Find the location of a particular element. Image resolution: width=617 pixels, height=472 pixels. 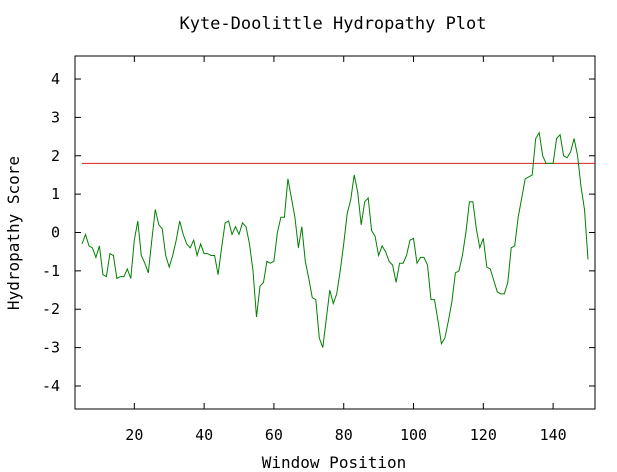

x-tick-label: 100 is located at coordinates (413, 435).